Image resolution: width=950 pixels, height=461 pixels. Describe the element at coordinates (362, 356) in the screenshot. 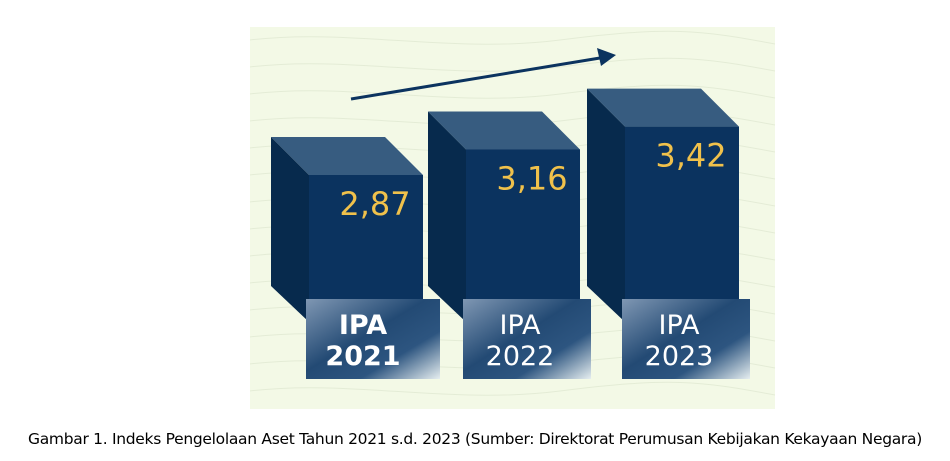

I see `category-label: 2021` at that location.